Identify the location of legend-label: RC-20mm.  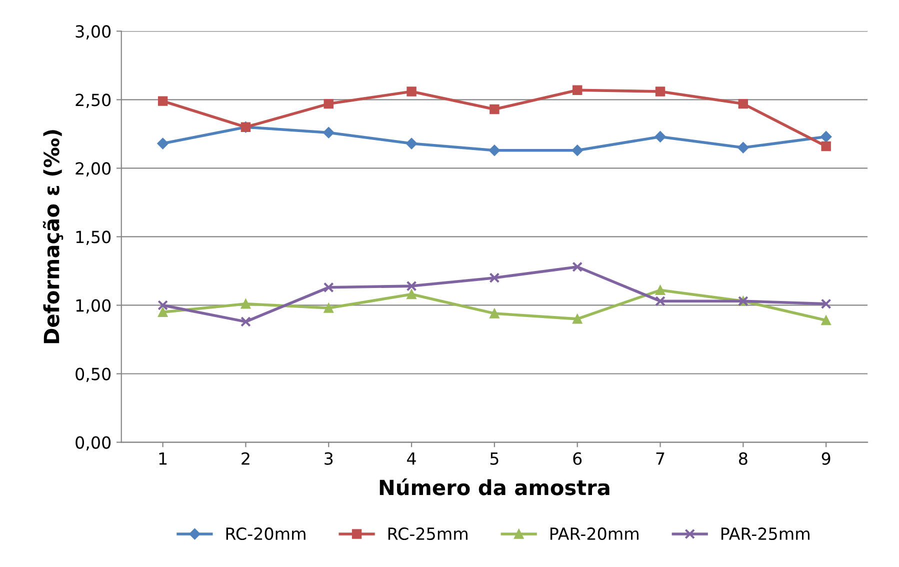
(266, 533).